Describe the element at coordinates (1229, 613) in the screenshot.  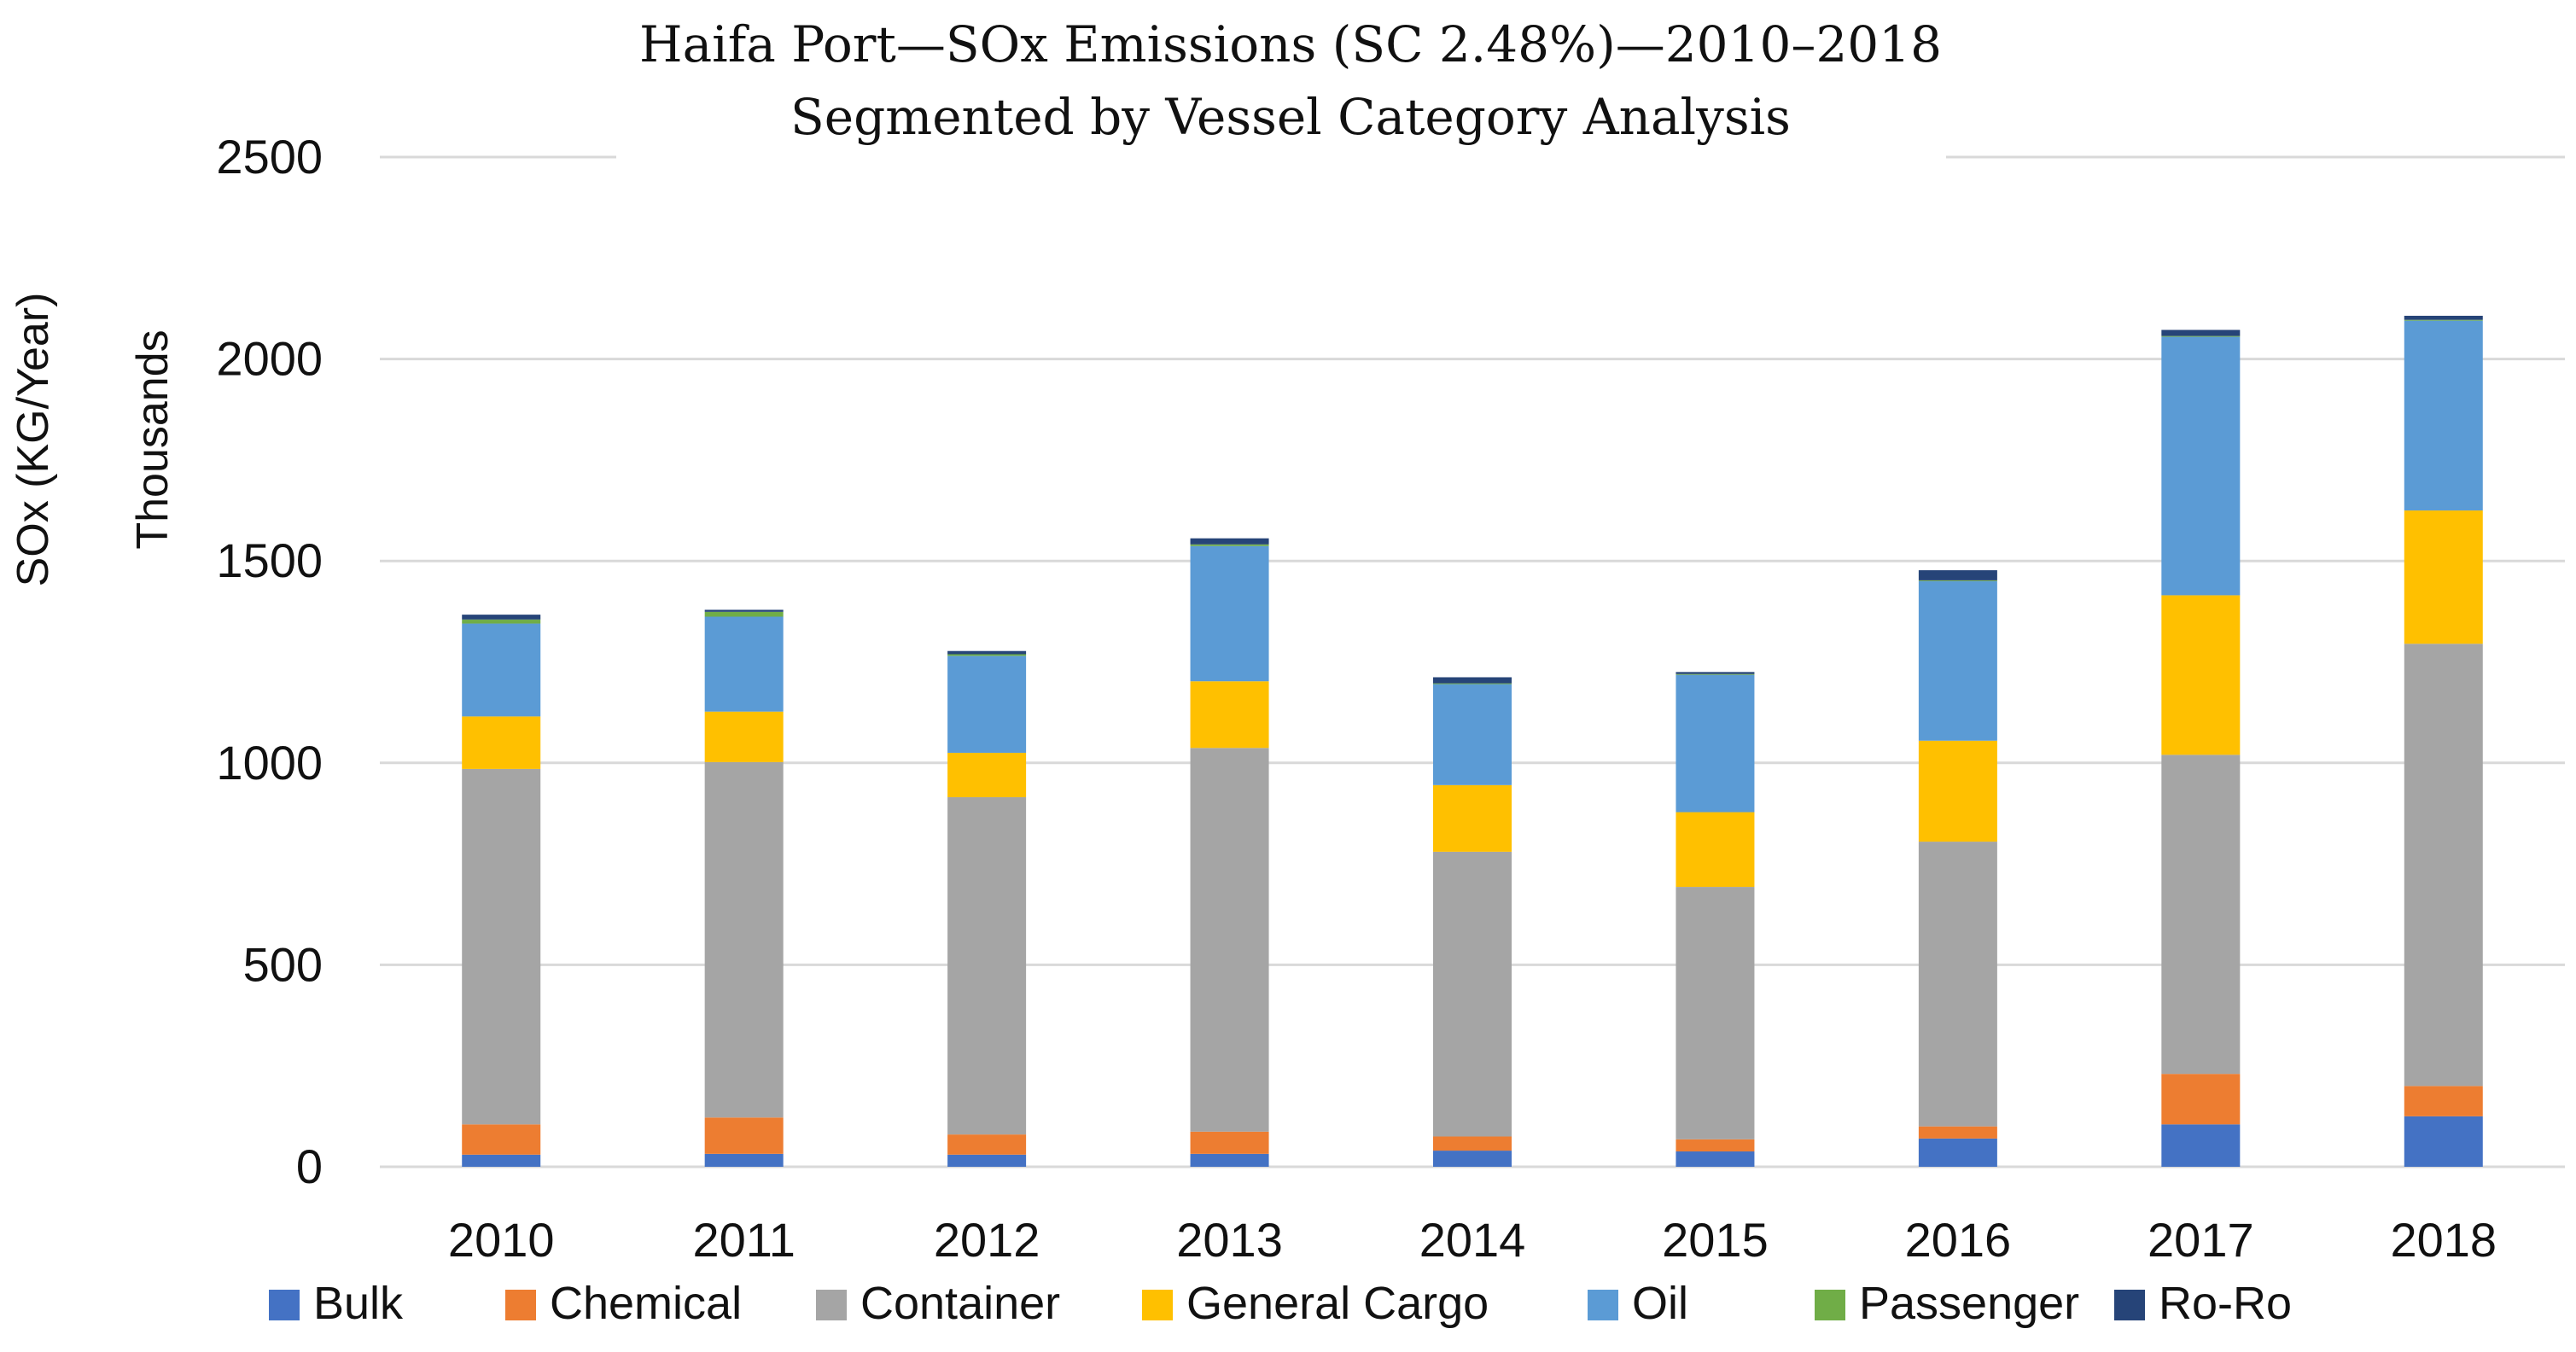
I see `bar-segment-oil-2013` at that location.